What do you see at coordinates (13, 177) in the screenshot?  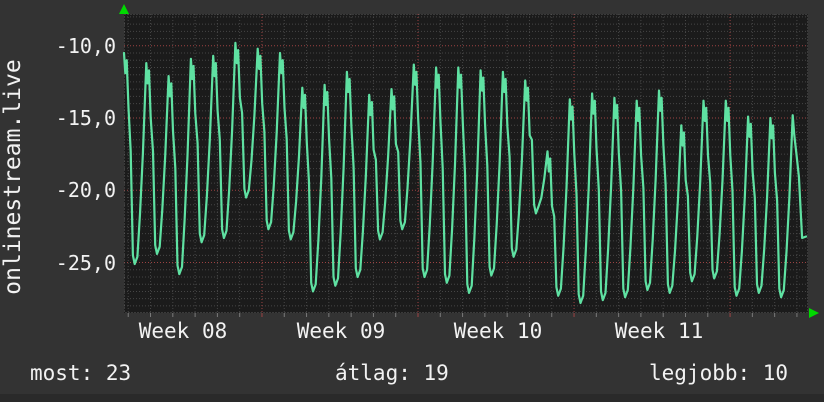 I see `chart-vertical-title: onlinestream.live` at bounding box center [13, 177].